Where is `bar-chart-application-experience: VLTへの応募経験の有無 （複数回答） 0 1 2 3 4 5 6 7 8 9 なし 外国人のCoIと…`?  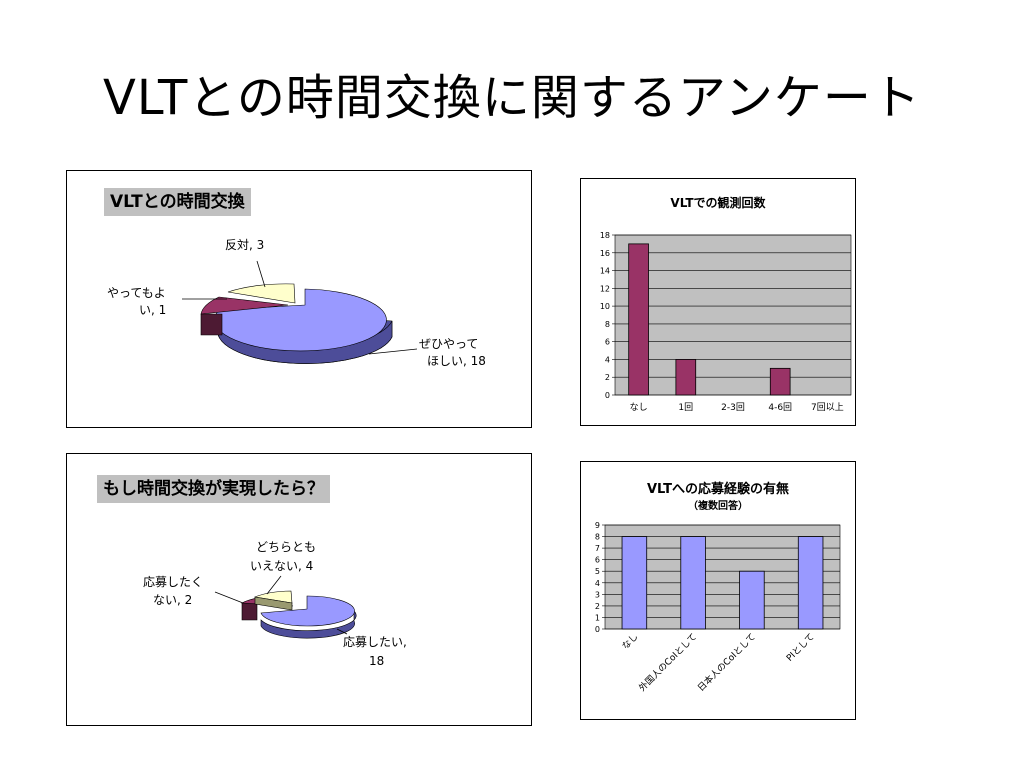
bar-chart-application-experience: VLTへの応募経験の有無 （複数回答） 0 1 2 3 4 5 6 7 8 9 なし 外国人のCoIと… is located at coordinates (718, 590).